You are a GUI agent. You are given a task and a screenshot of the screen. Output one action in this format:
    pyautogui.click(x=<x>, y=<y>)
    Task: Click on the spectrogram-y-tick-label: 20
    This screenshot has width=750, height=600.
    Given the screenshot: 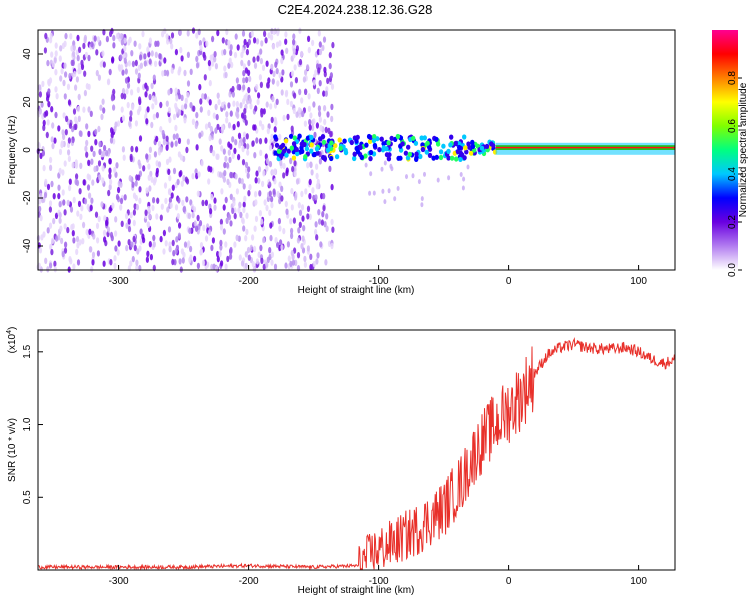 What is the action you would take?
    pyautogui.click(x=27, y=102)
    